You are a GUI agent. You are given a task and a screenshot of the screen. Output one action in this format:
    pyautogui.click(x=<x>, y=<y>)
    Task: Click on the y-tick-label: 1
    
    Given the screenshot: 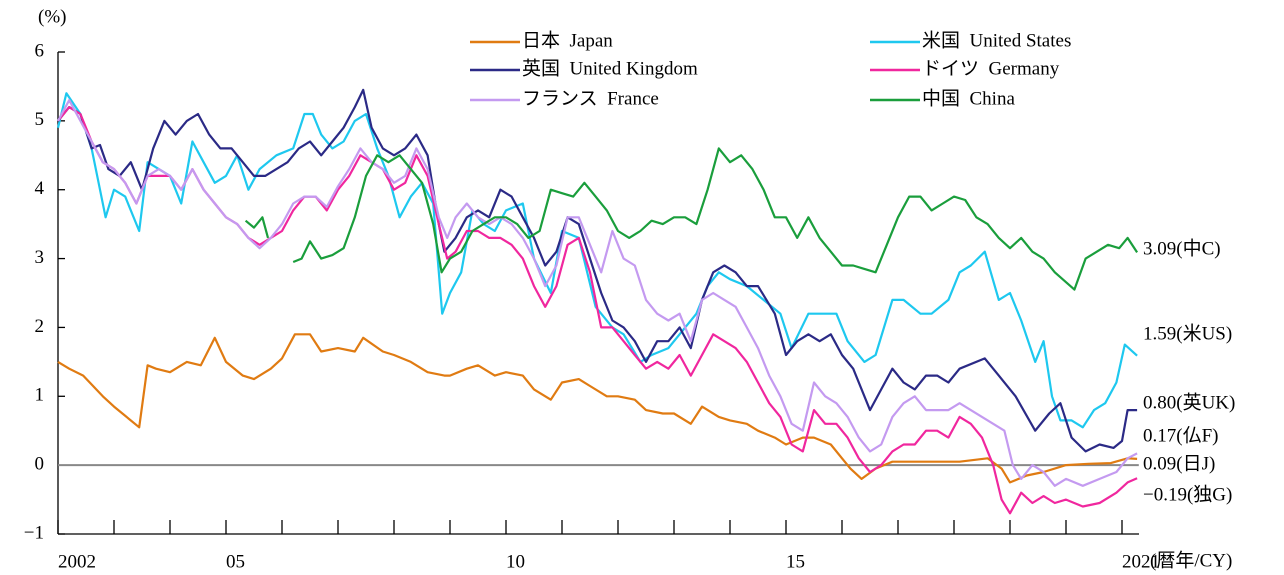 What is the action you would take?
    pyautogui.click(x=40, y=395)
    